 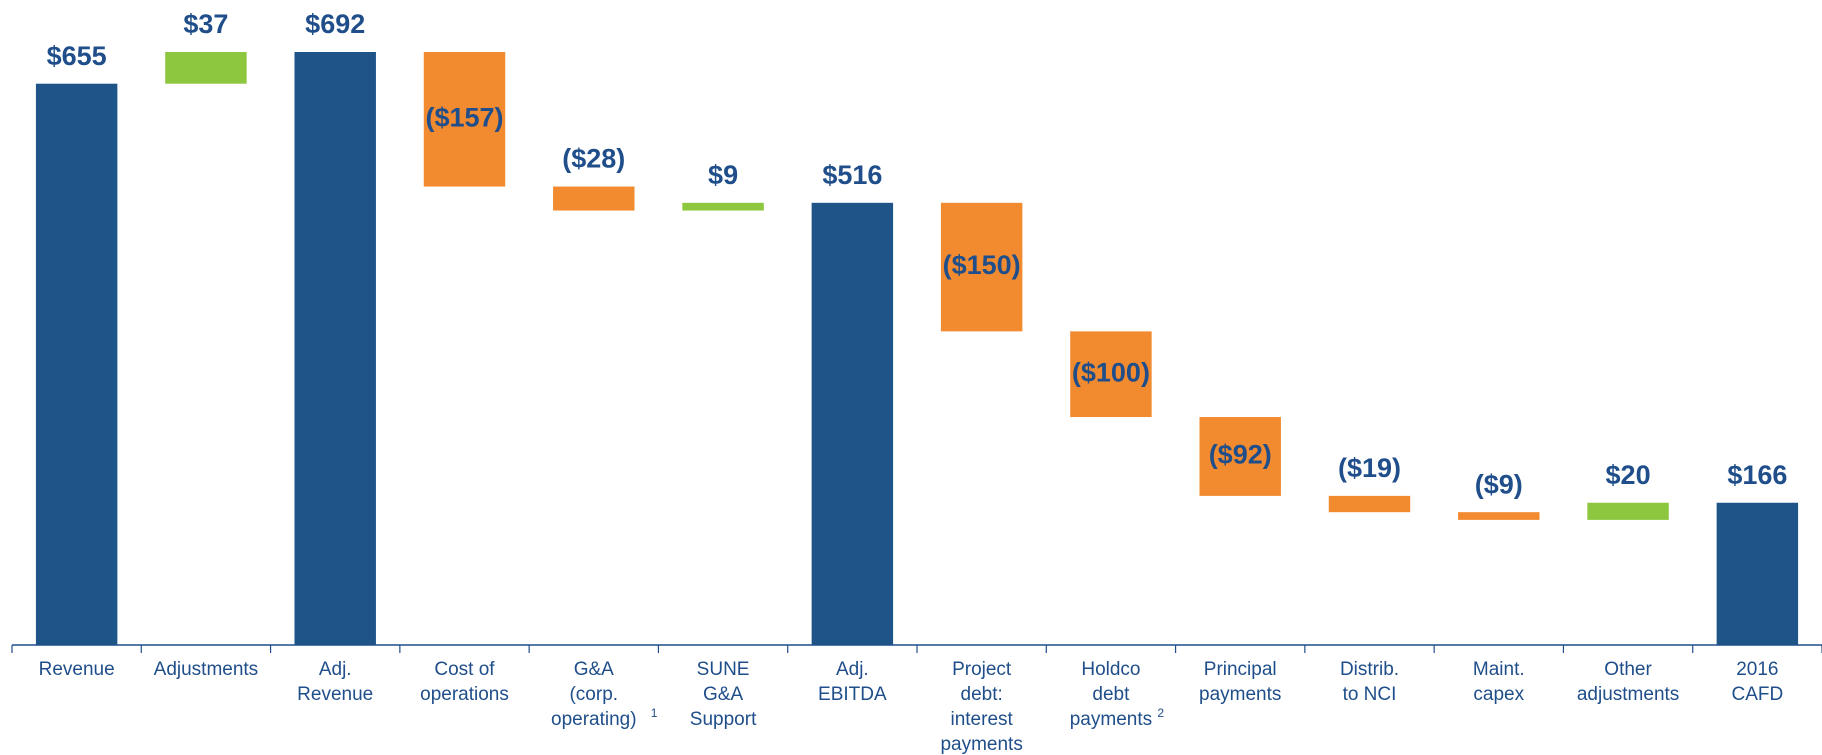 I want to click on value-label: $9, so click(x=723, y=175).